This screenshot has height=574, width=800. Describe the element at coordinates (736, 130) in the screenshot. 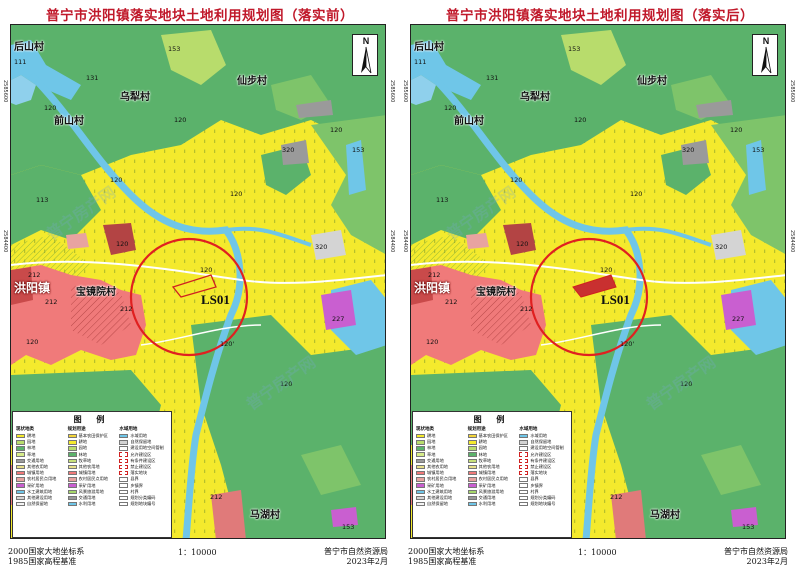

I see `code-120-c: 120` at that location.